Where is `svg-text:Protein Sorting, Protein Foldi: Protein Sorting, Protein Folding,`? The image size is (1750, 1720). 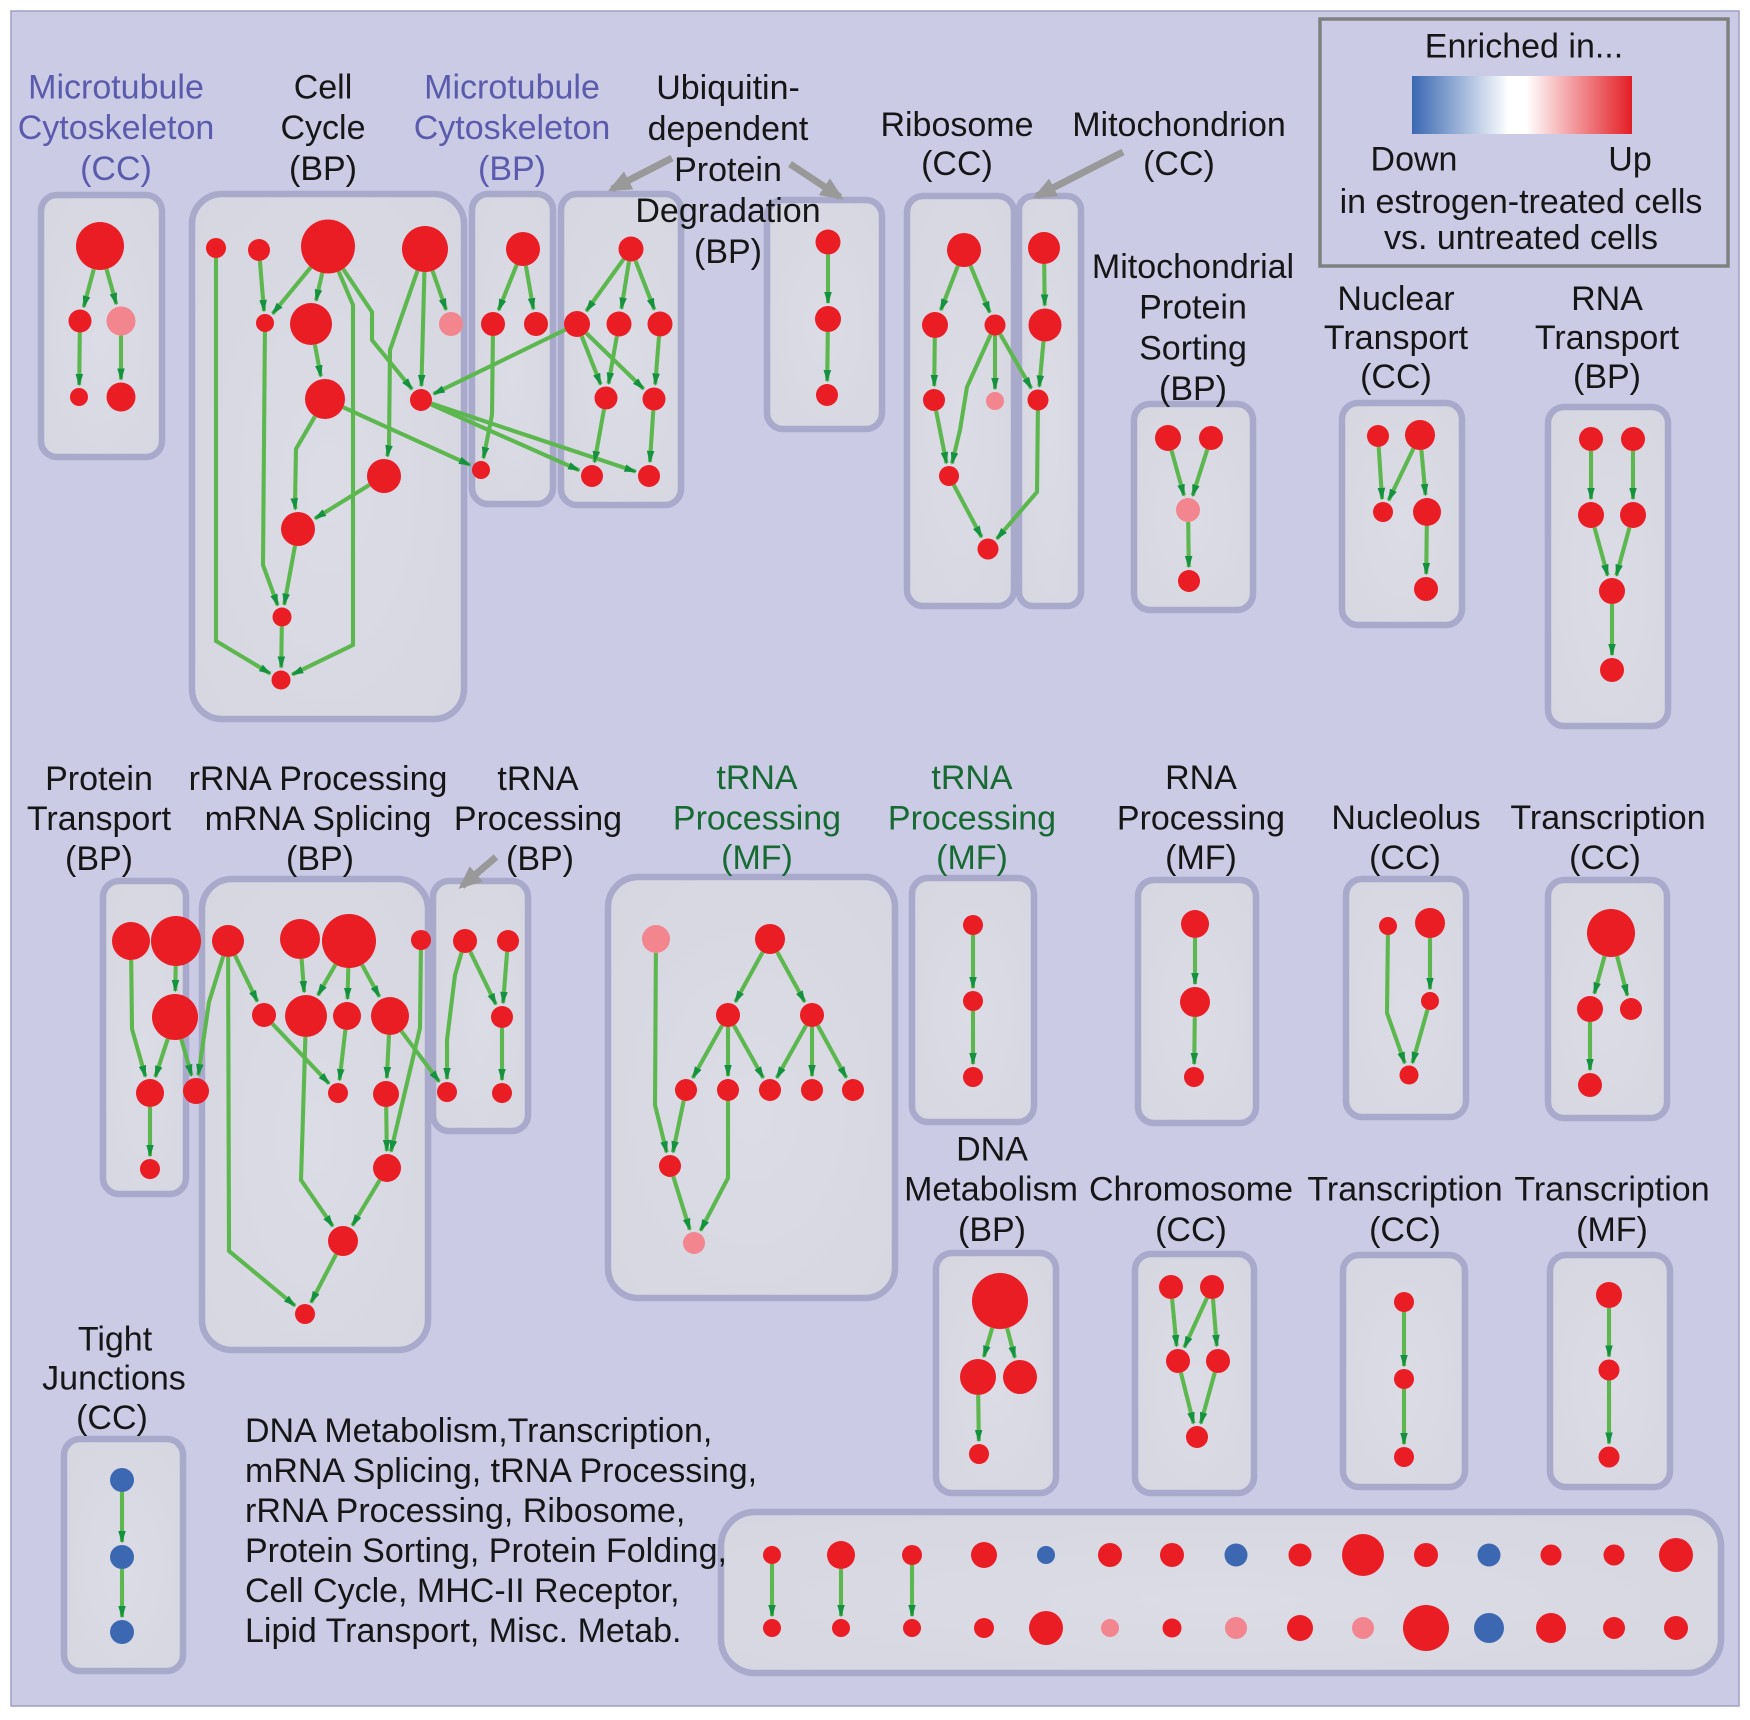 svg-text:Protein Sorting, Protein Foldi: Protein Sorting, Protein Folding, is located at coordinates (486, 1551).